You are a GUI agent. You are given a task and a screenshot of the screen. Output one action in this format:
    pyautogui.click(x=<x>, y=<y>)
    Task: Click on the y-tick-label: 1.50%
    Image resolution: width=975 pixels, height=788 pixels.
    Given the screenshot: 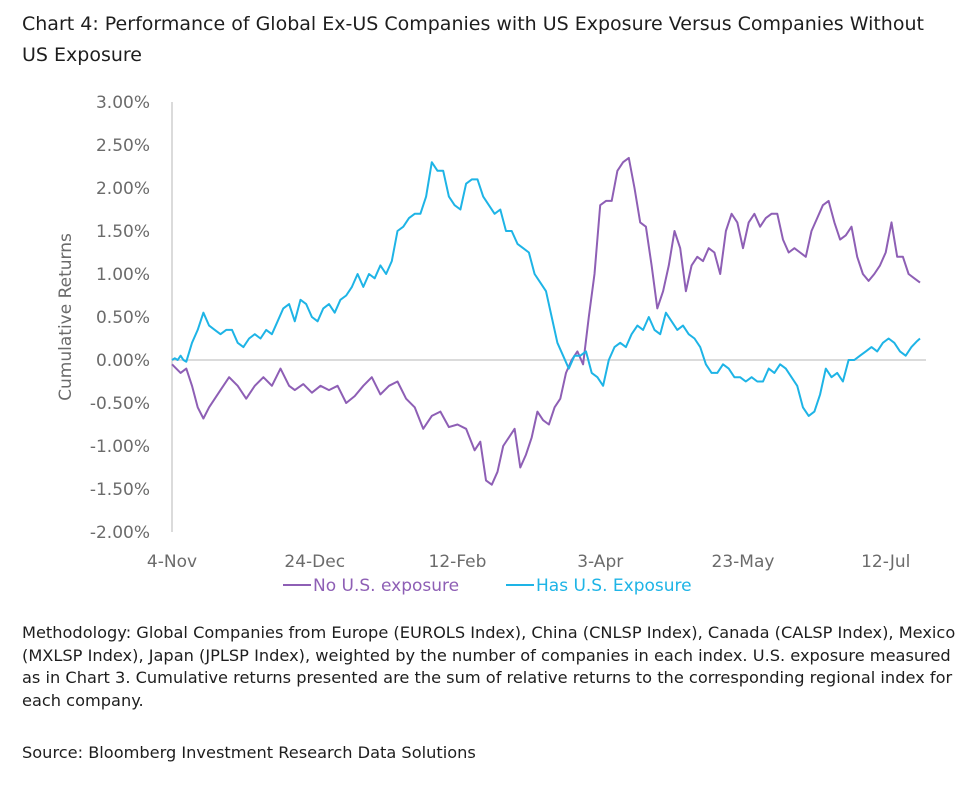 What is the action you would take?
    pyautogui.click(x=123, y=232)
    